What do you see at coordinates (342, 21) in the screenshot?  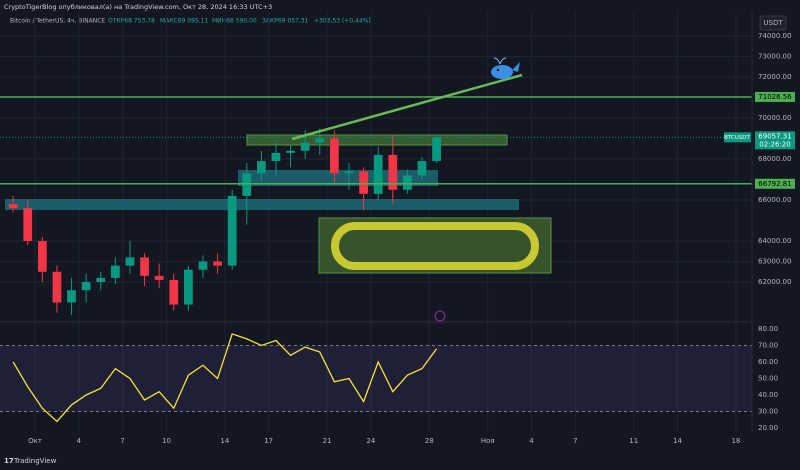 I see `ohlc-change: +303,53 (+0,44%)` at bounding box center [342, 21].